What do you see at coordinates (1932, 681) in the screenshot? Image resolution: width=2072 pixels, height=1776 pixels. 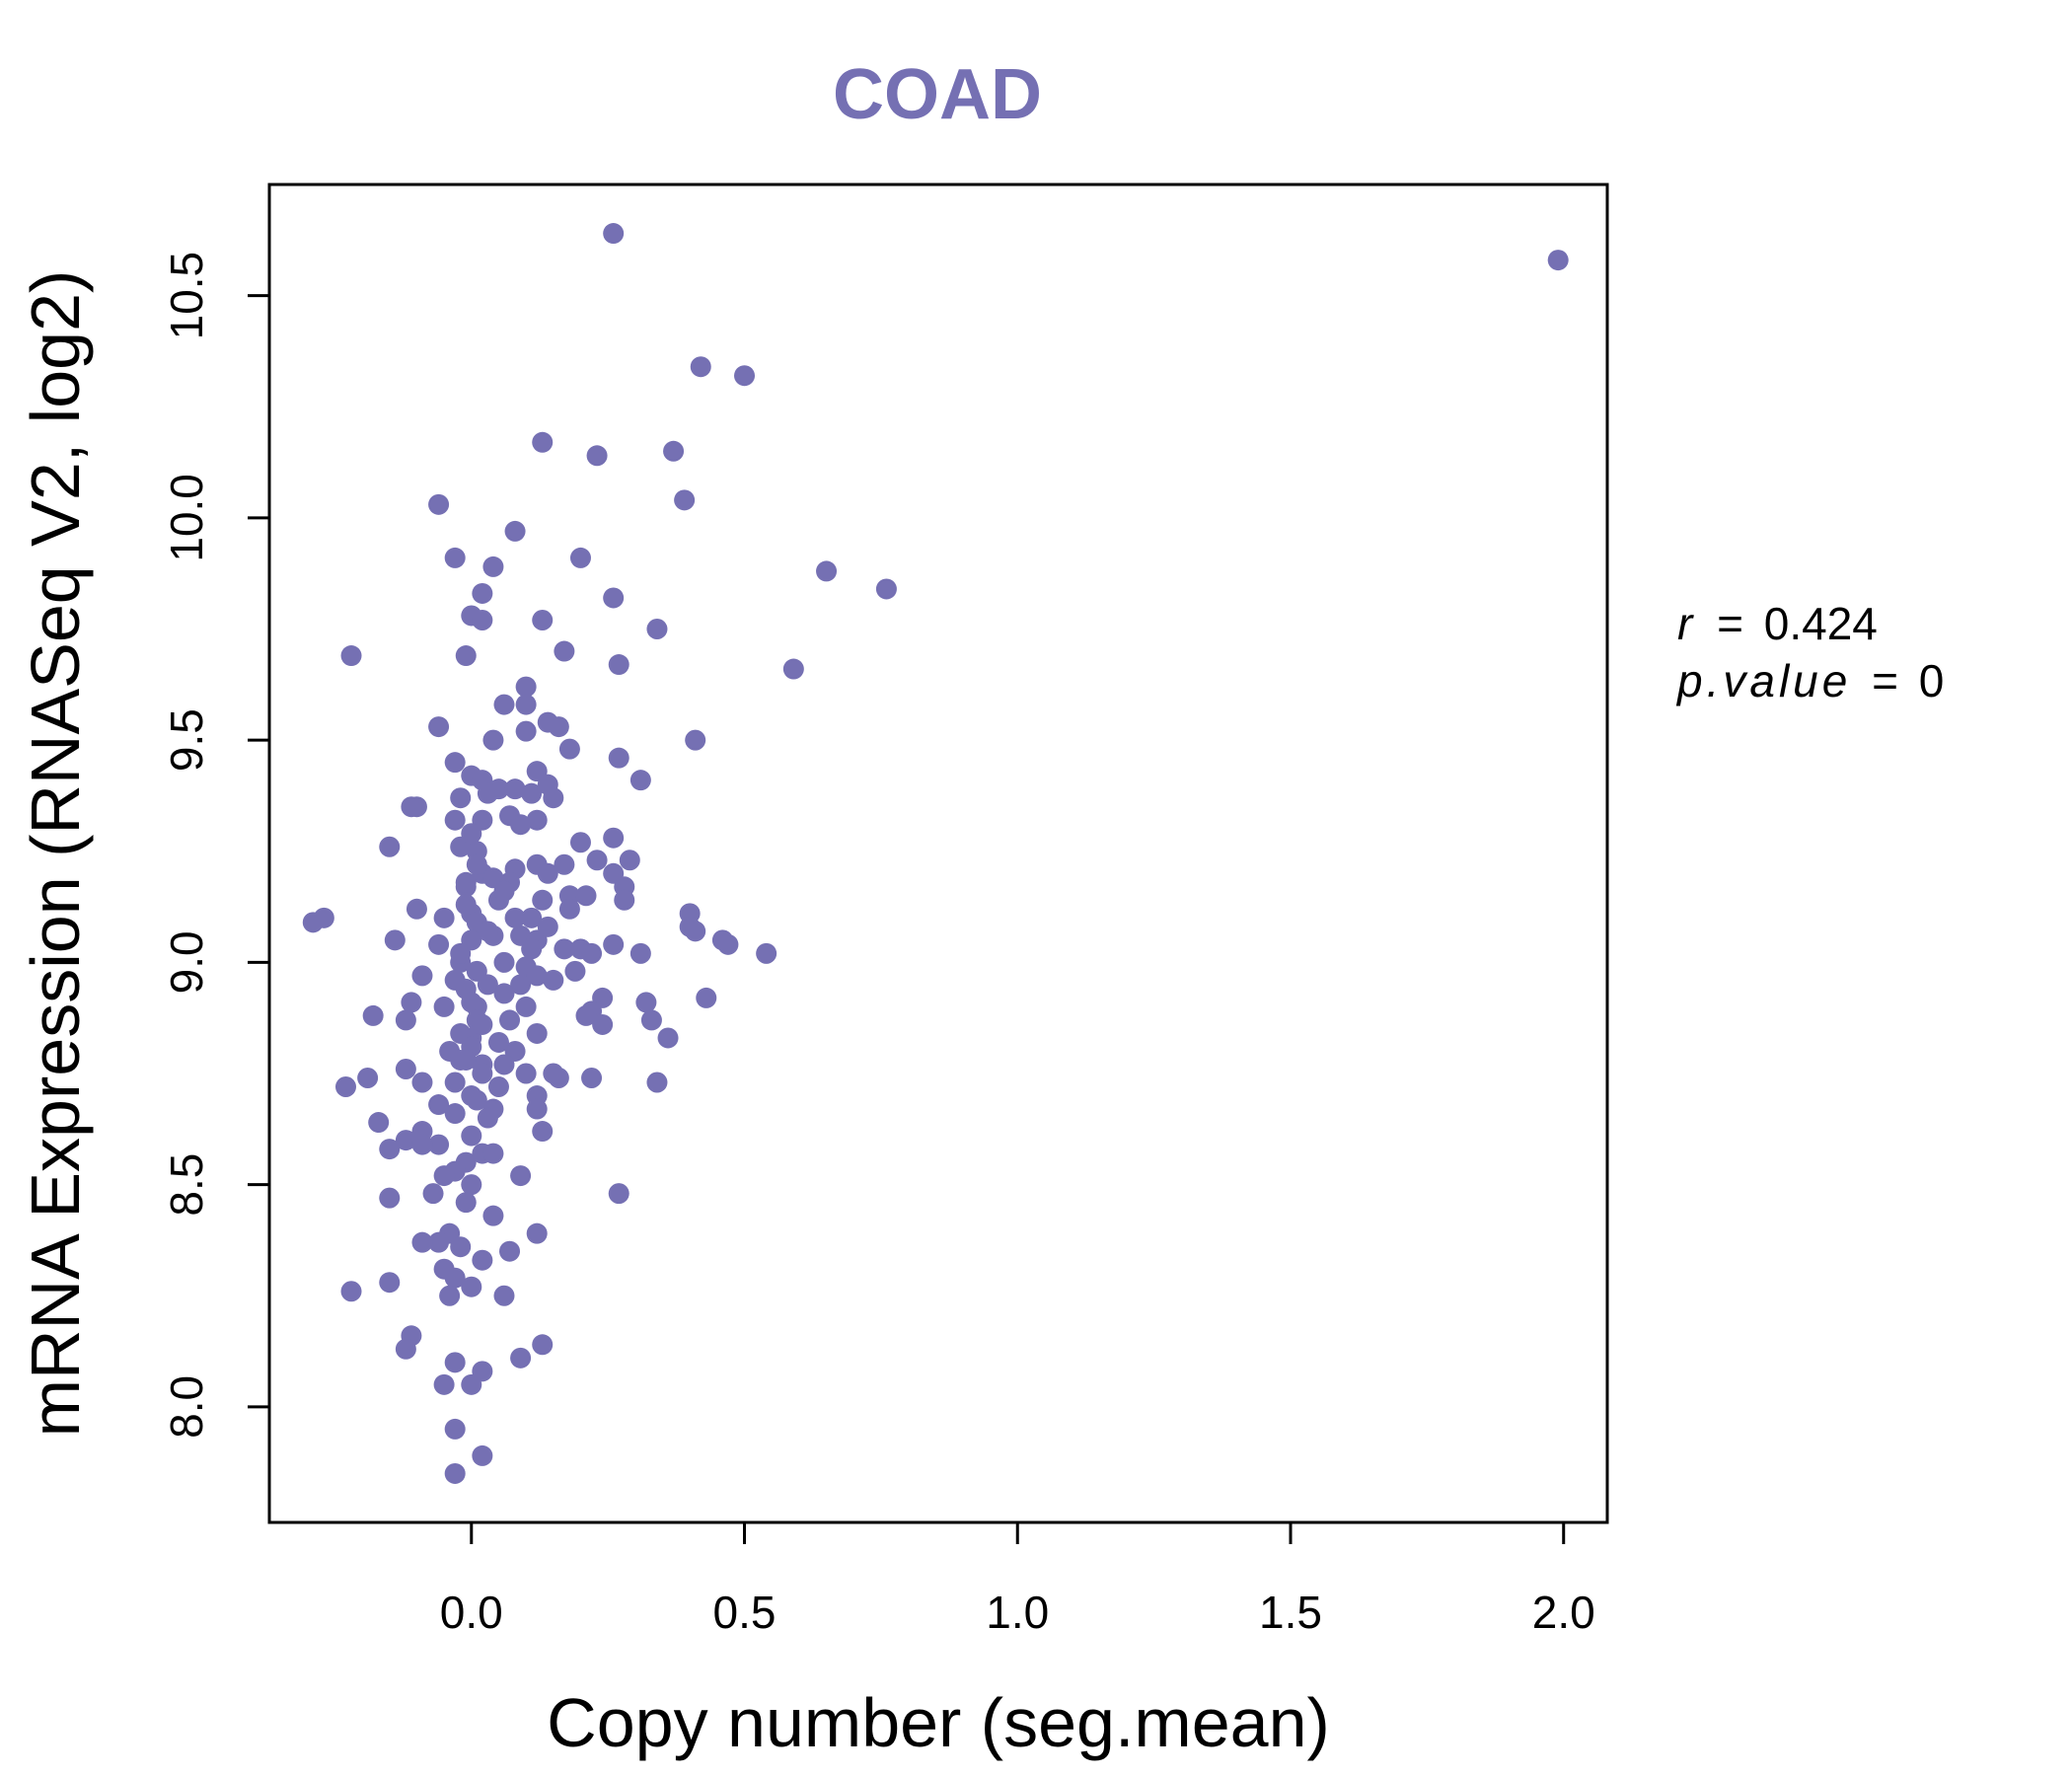 I see `p-value: 0` at bounding box center [1932, 681].